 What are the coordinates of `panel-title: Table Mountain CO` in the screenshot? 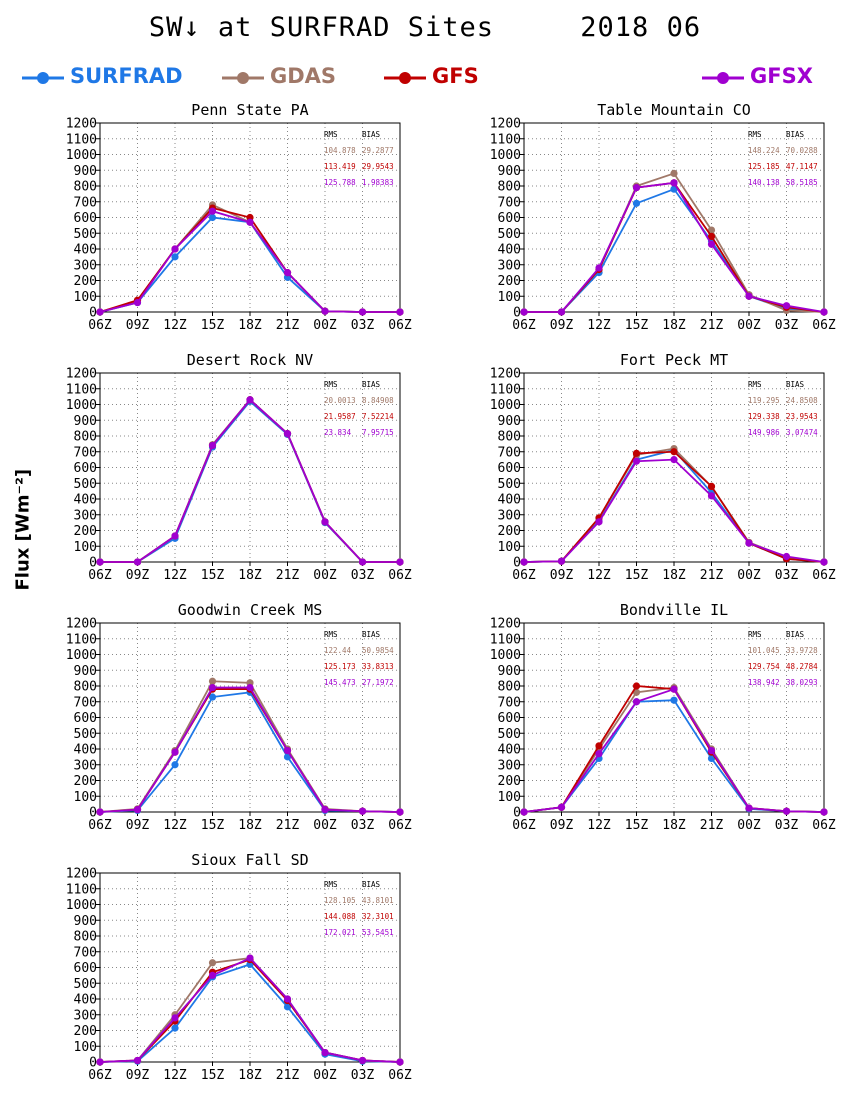 It's located at (674, 110).